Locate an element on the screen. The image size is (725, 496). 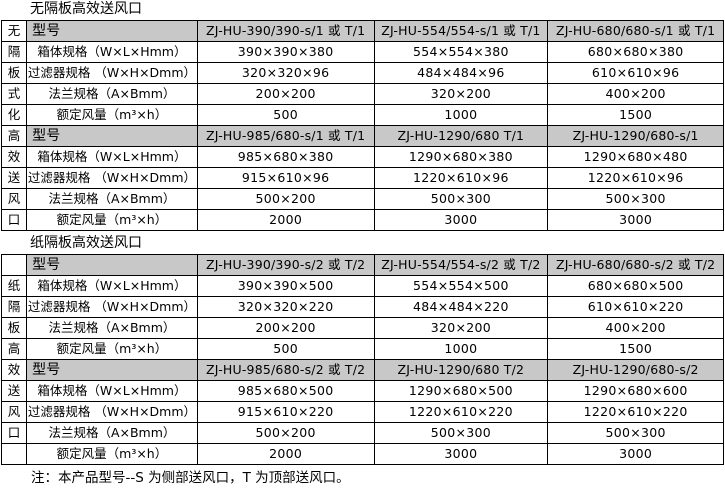
table-row: 风 法兰规格（A×Bmm） 500×200 500×300 500×300 is located at coordinates (362, 199).